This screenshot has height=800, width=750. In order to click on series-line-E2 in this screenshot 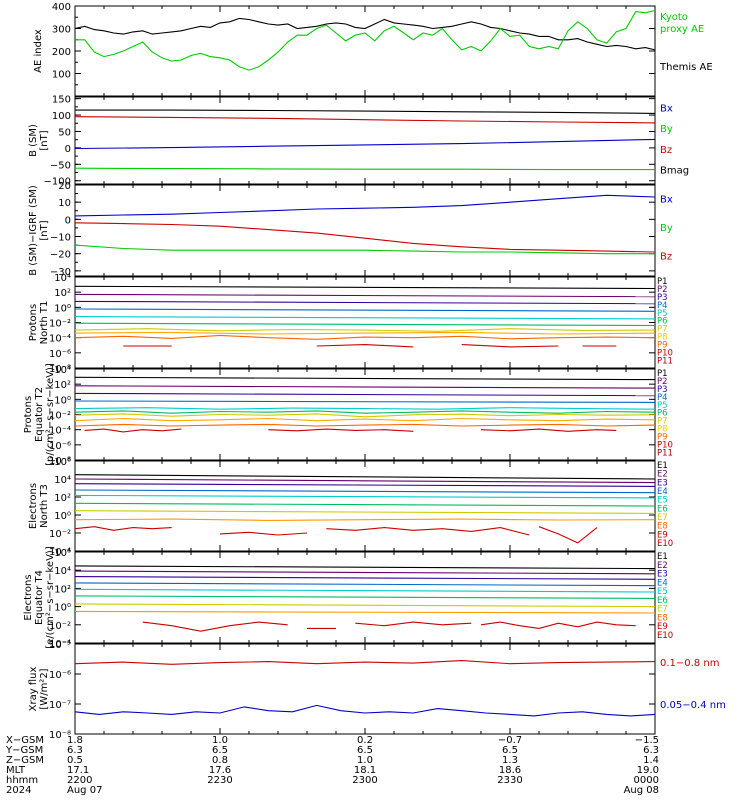, I will do `click(365, 572)`.